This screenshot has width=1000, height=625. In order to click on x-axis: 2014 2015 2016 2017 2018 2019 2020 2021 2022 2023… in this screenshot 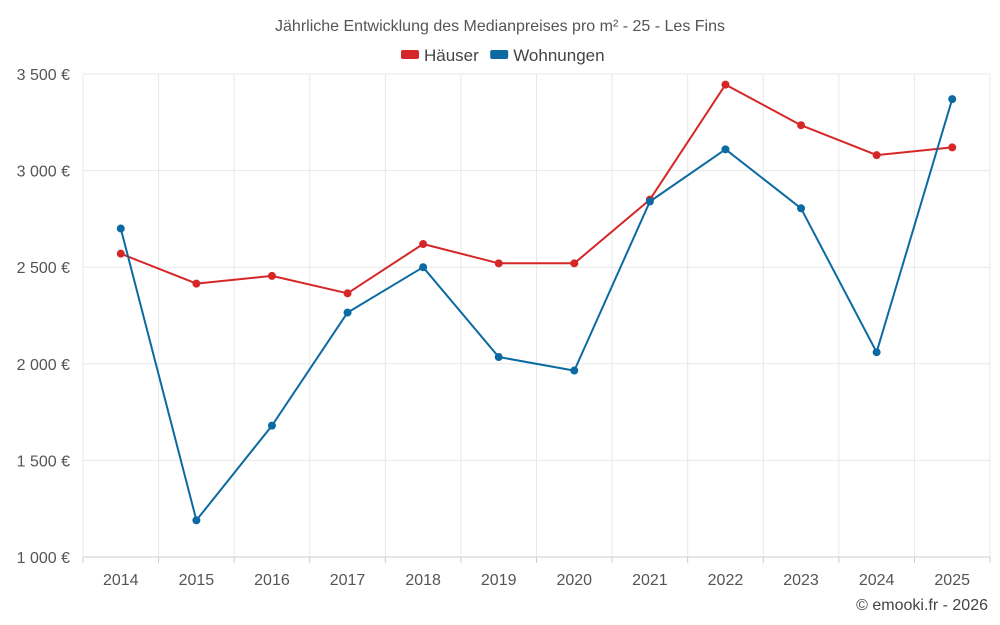, I will do `click(536, 580)`.